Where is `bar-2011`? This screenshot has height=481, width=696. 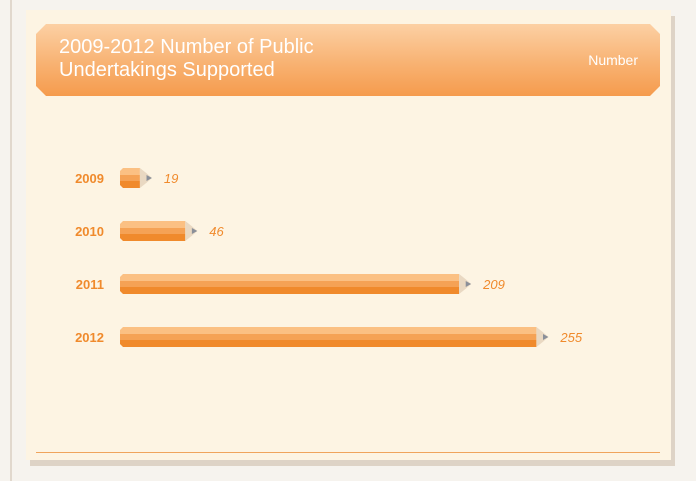 bar-2011 is located at coordinates (296, 284).